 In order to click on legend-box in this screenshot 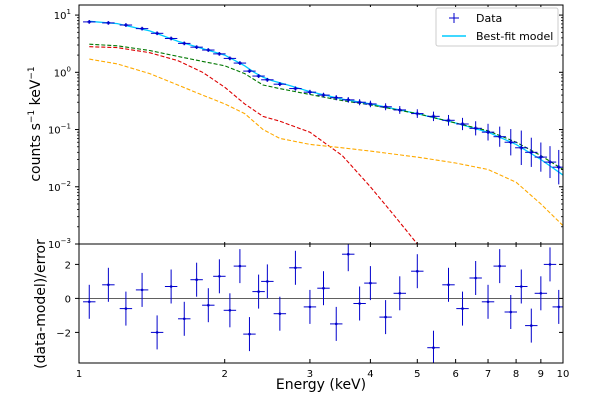, I will do `click(497, 27)`.